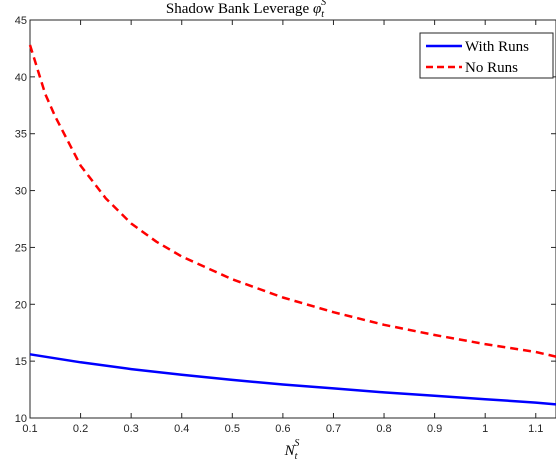  Describe the element at coordinates (535, 429) in the screenshot. I see `x-tick-label: 1.1` at that location.